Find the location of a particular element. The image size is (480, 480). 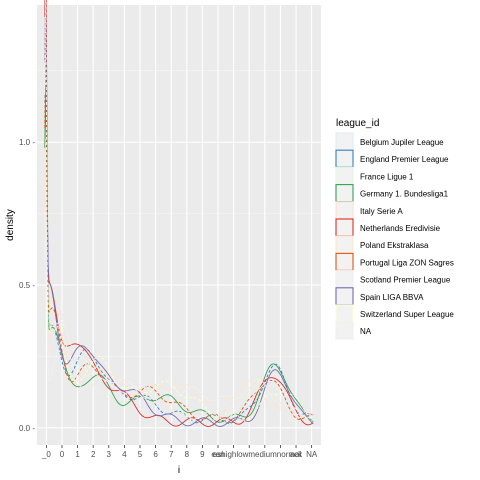

x-tick-label: 7 is located at coordinates (171, 454).